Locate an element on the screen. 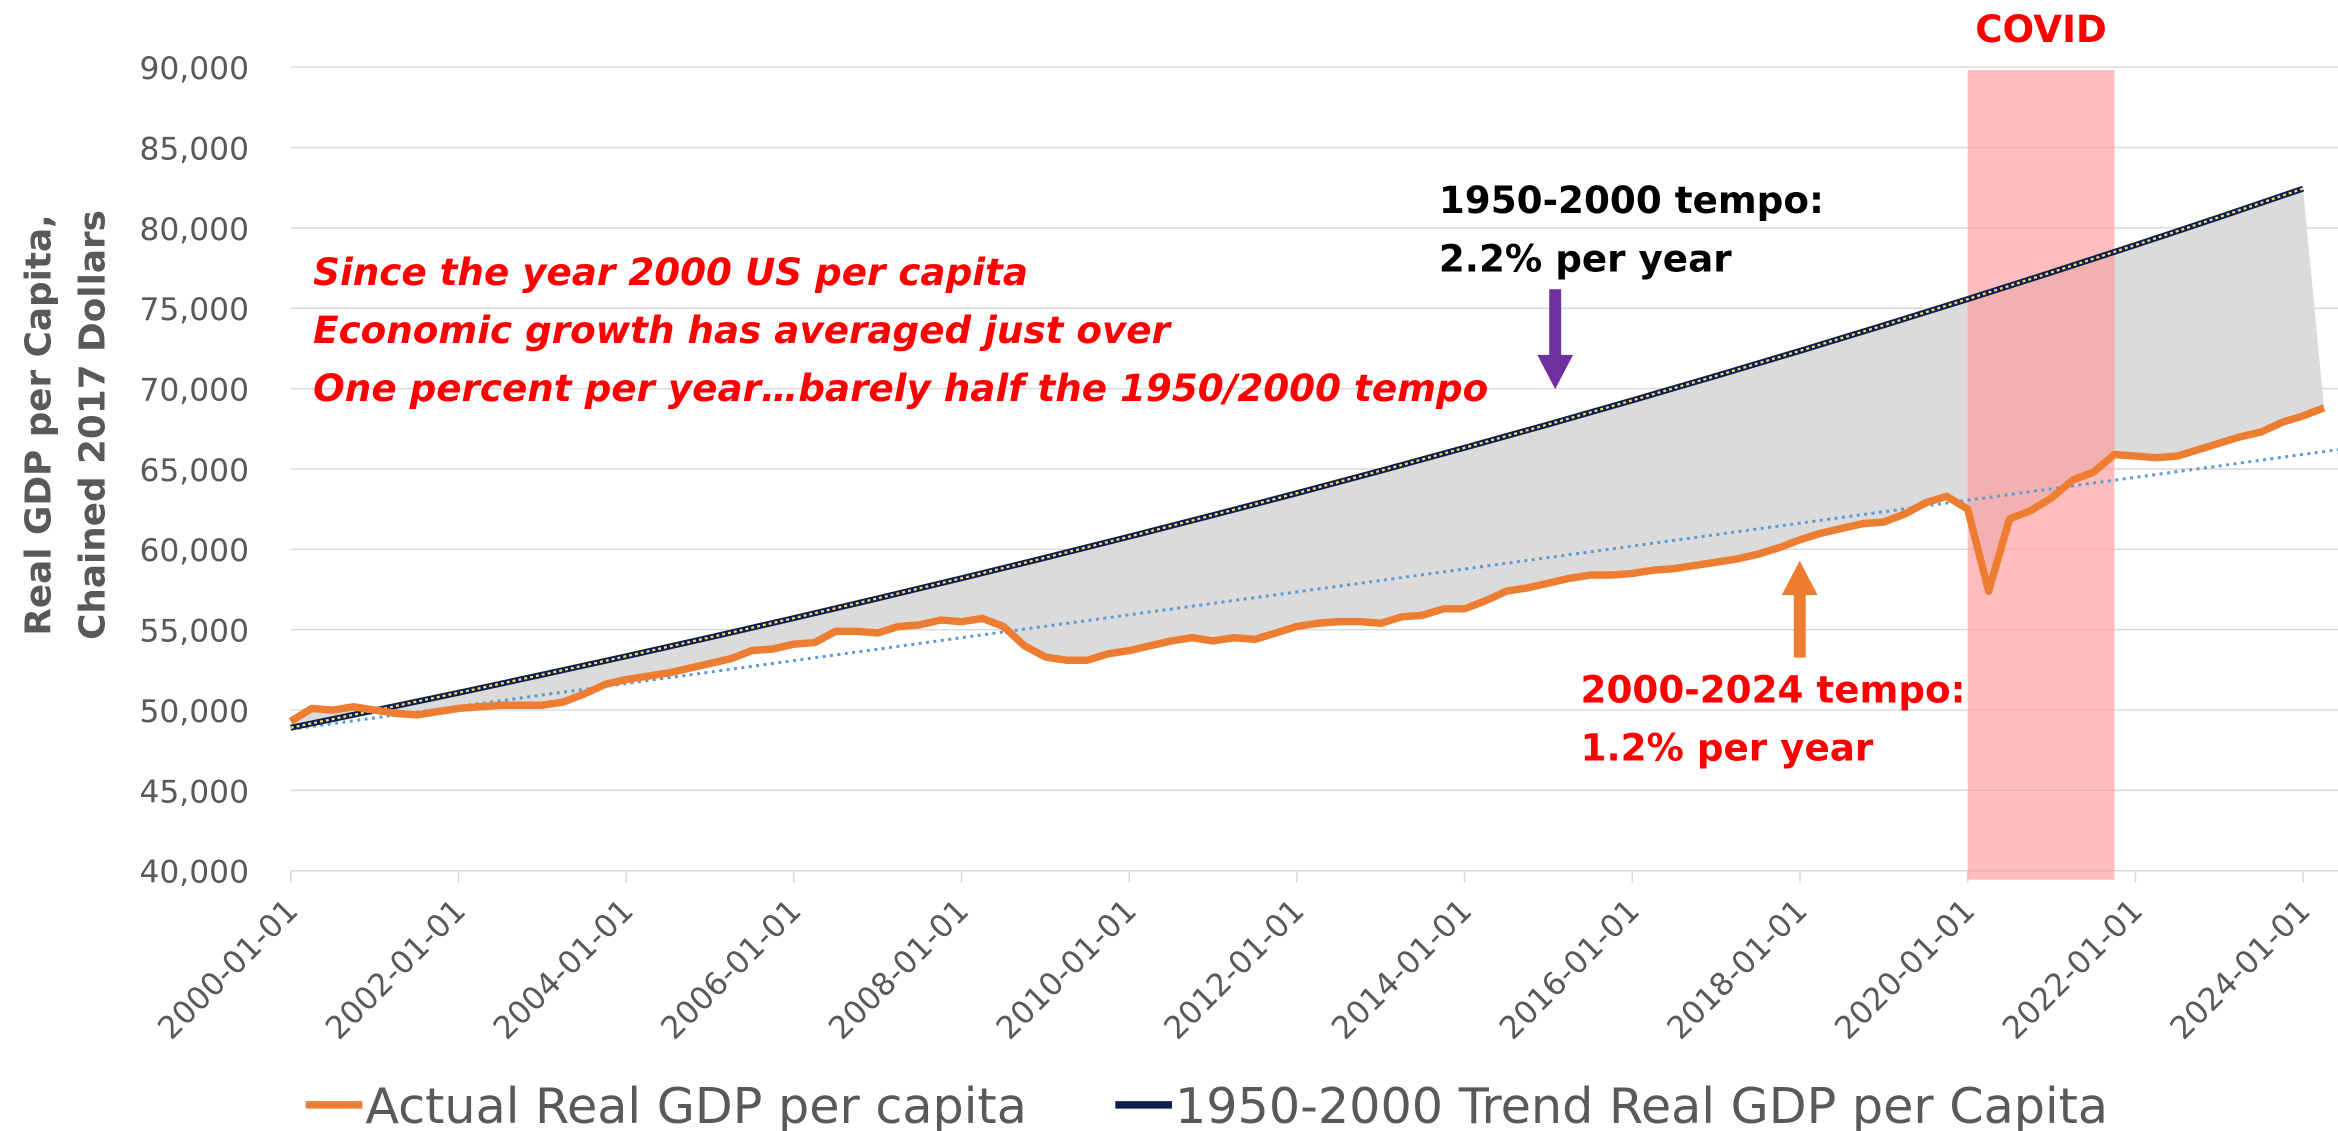 The image size is (2338, 1131). x-tick-label: 2024-01-01 is located at coordinates (2241, 970).